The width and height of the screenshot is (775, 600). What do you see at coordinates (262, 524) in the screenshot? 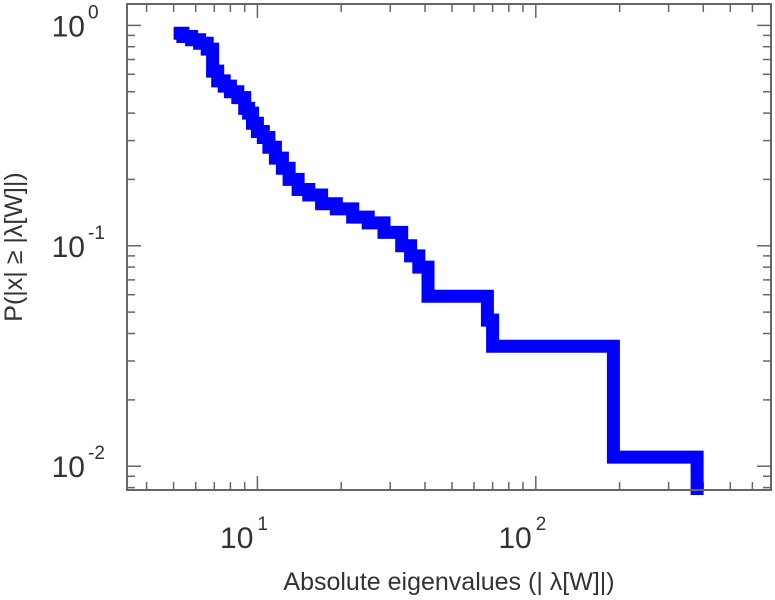
I see `x-tick-exponent: 1` at bounding box center [262, 524].